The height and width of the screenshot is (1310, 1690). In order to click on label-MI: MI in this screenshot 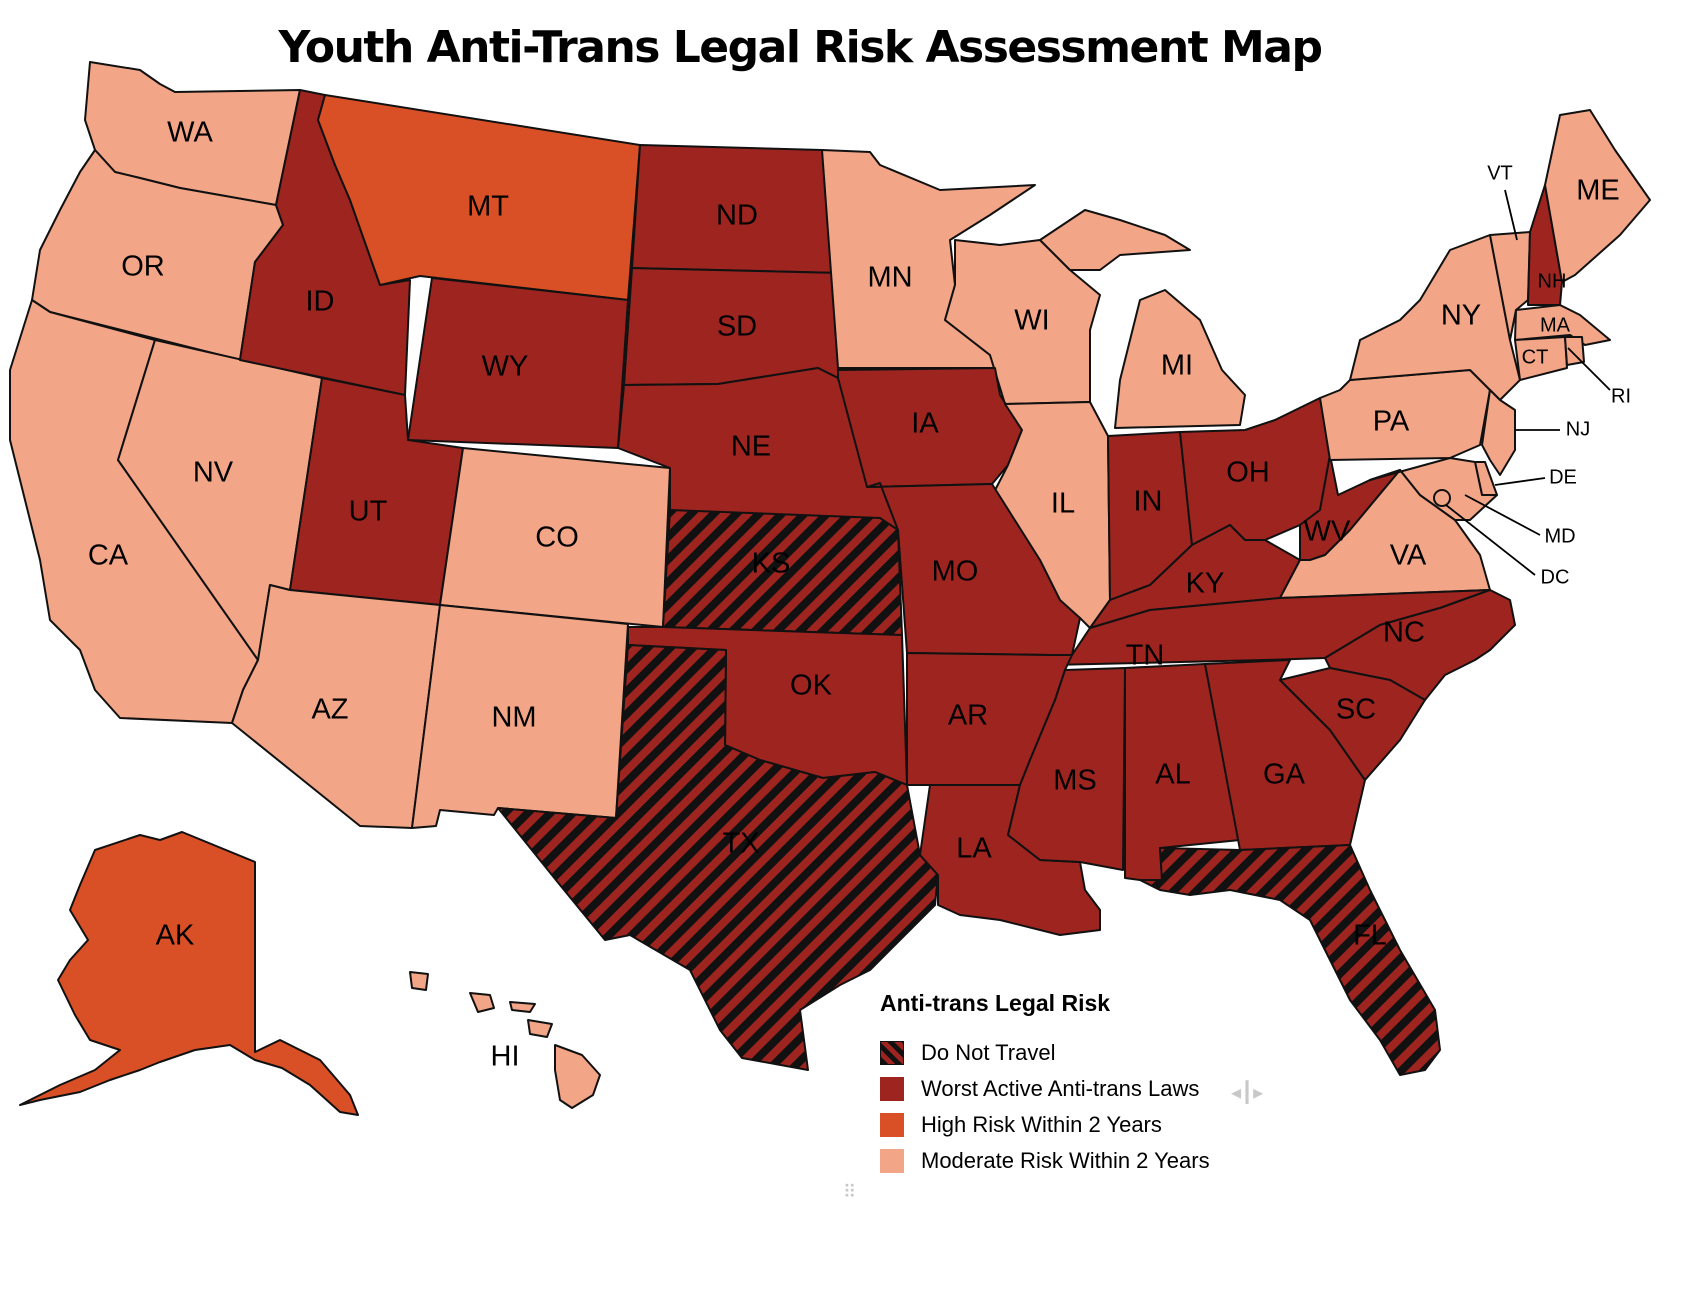, I will do `click(1177, 366)`.